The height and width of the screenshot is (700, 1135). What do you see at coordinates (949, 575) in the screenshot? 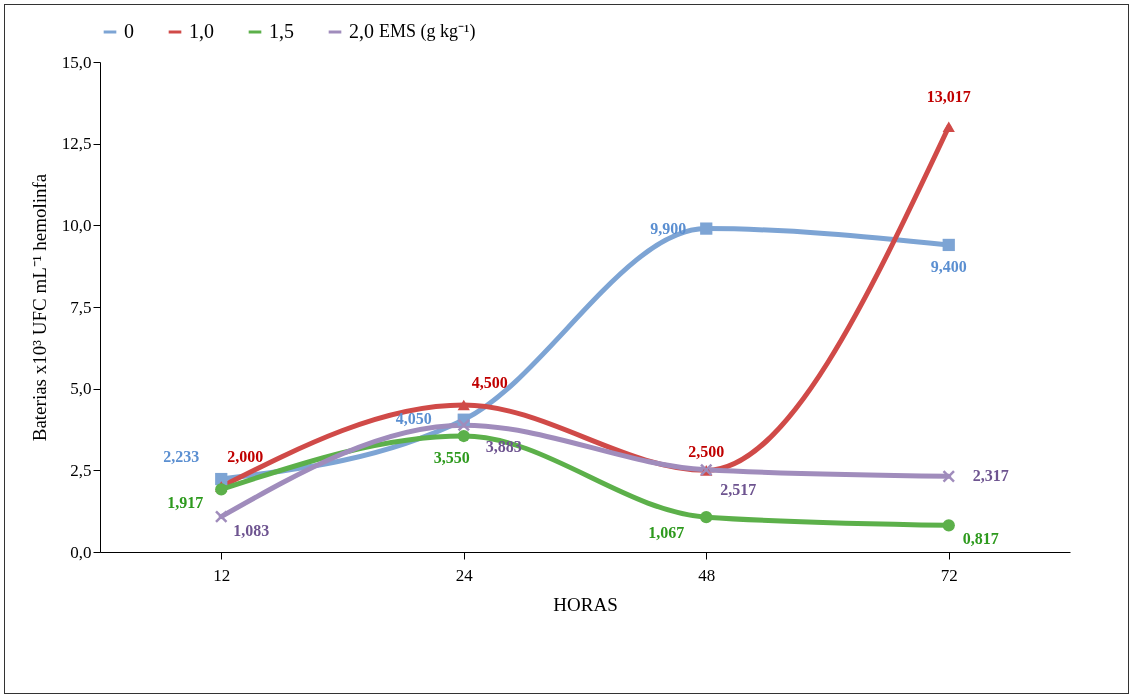
I see `x-tick-label: 72` at bounding box center [949, 575].